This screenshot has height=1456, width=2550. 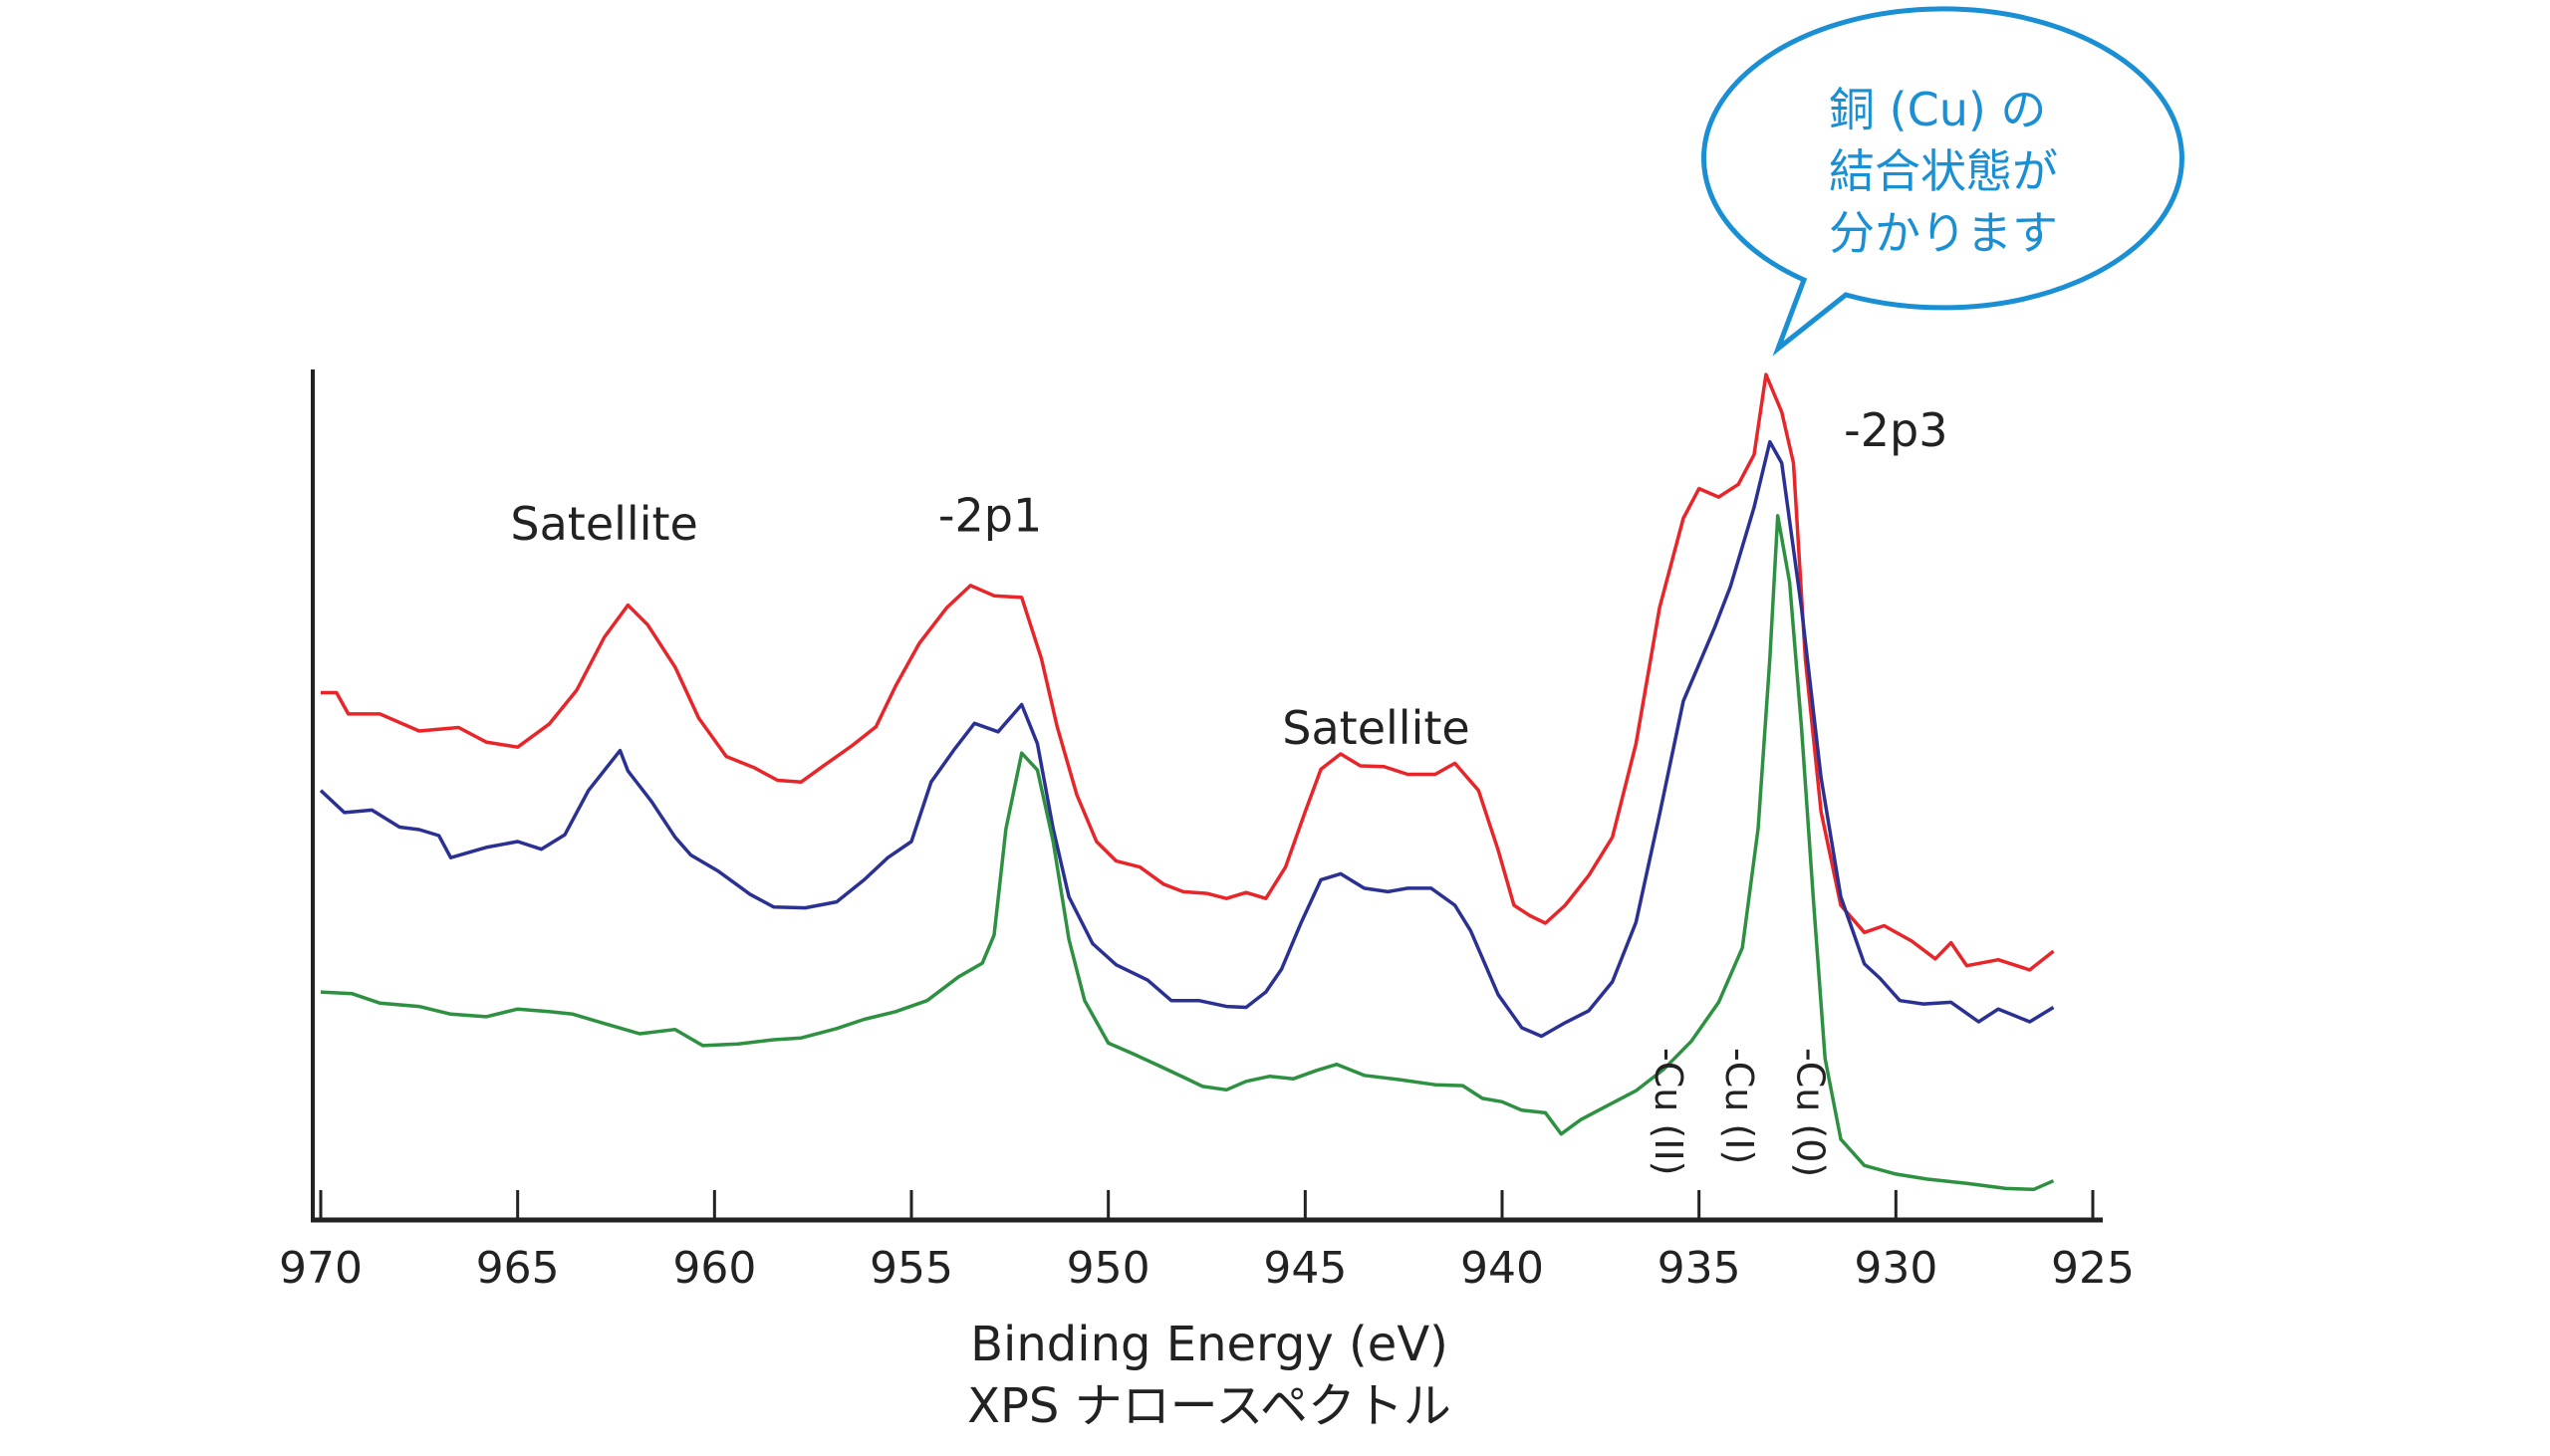 What do you see at coordinates (1375, 728) in the screenshot?
I see `annotation-satellite-2: Satellite` at bounding box center [1375, 728].